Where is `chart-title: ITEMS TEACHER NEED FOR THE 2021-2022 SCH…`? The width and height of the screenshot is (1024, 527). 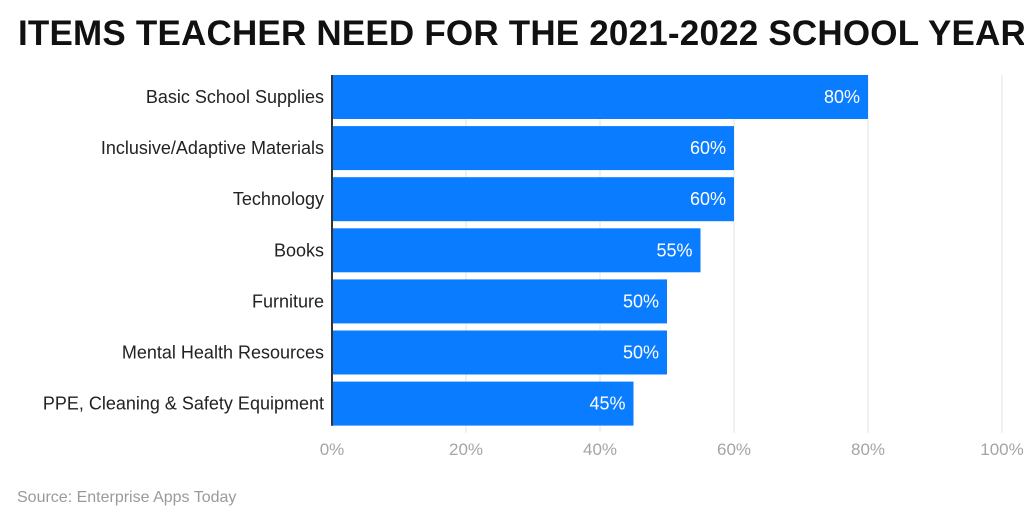 chart-title: ITEMS TEACHER NEED FOR THE 2021-2022 SCH… is located at coordinates (521, 33).